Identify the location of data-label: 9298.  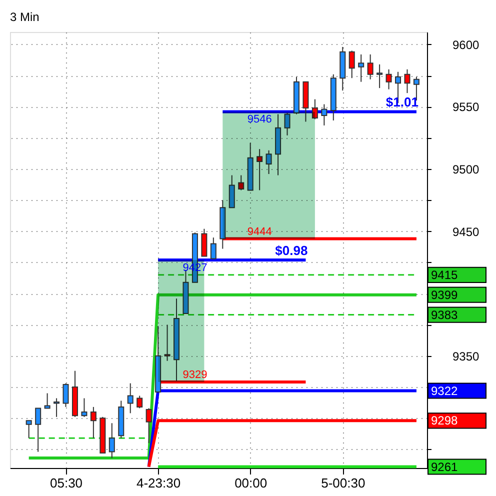
(444, 421).